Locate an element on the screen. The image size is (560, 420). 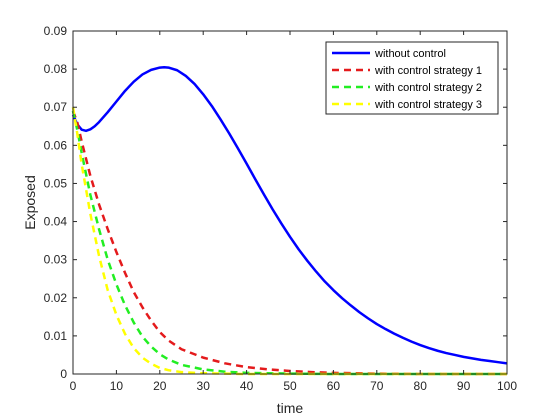
y-tick-label: 0.03 is located at coordinates (56, 260).